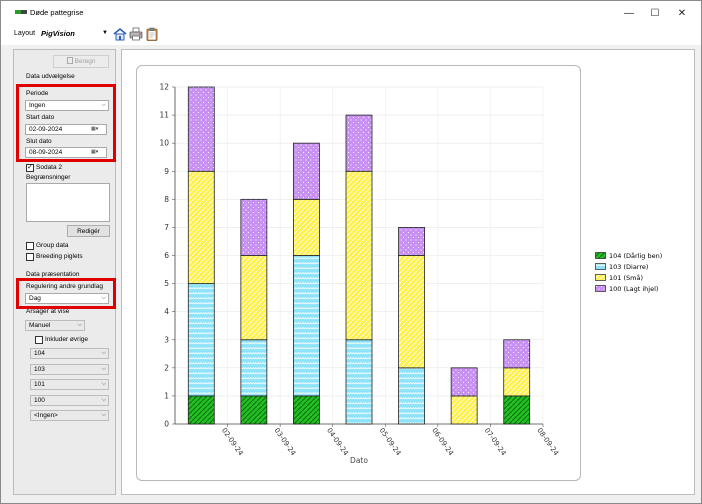 The height and width of the screenshot is (504, 702). I want to click on end-date-value: 08-09-2024, so click(46, 152).